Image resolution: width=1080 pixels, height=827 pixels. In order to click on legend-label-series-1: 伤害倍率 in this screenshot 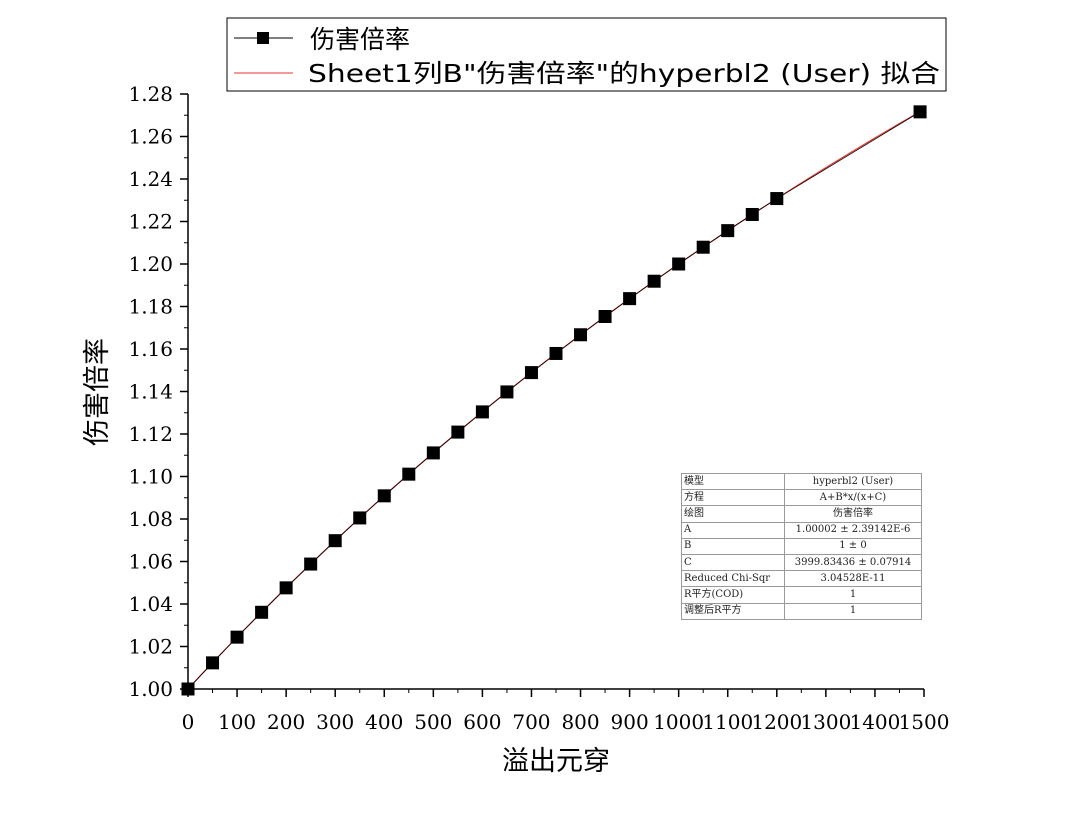, I will do `click(360, 39)`.